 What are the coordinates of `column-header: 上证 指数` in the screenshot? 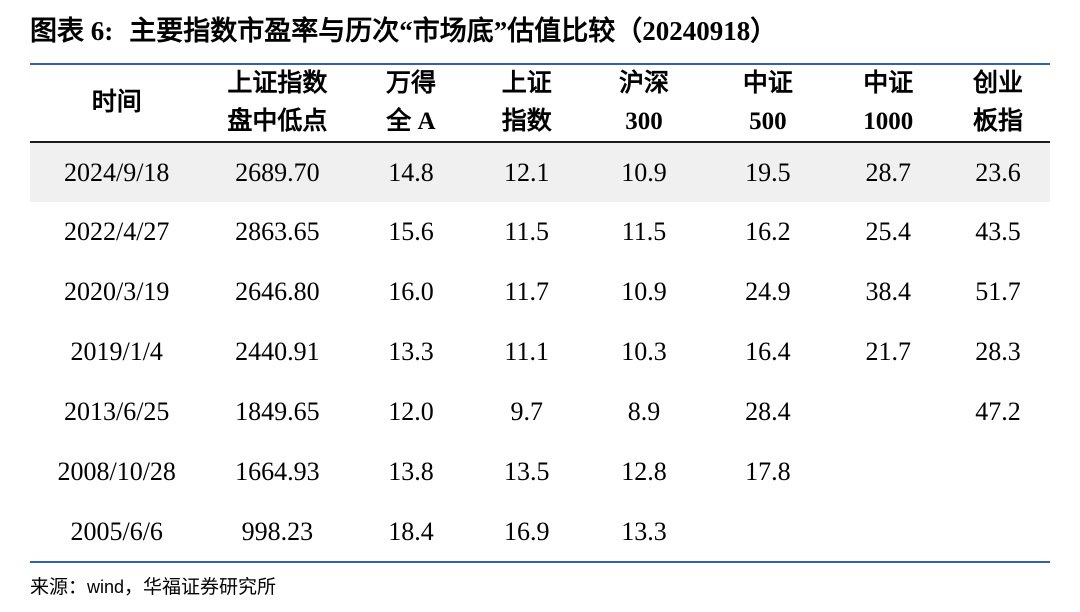 It's located at (526, 103).